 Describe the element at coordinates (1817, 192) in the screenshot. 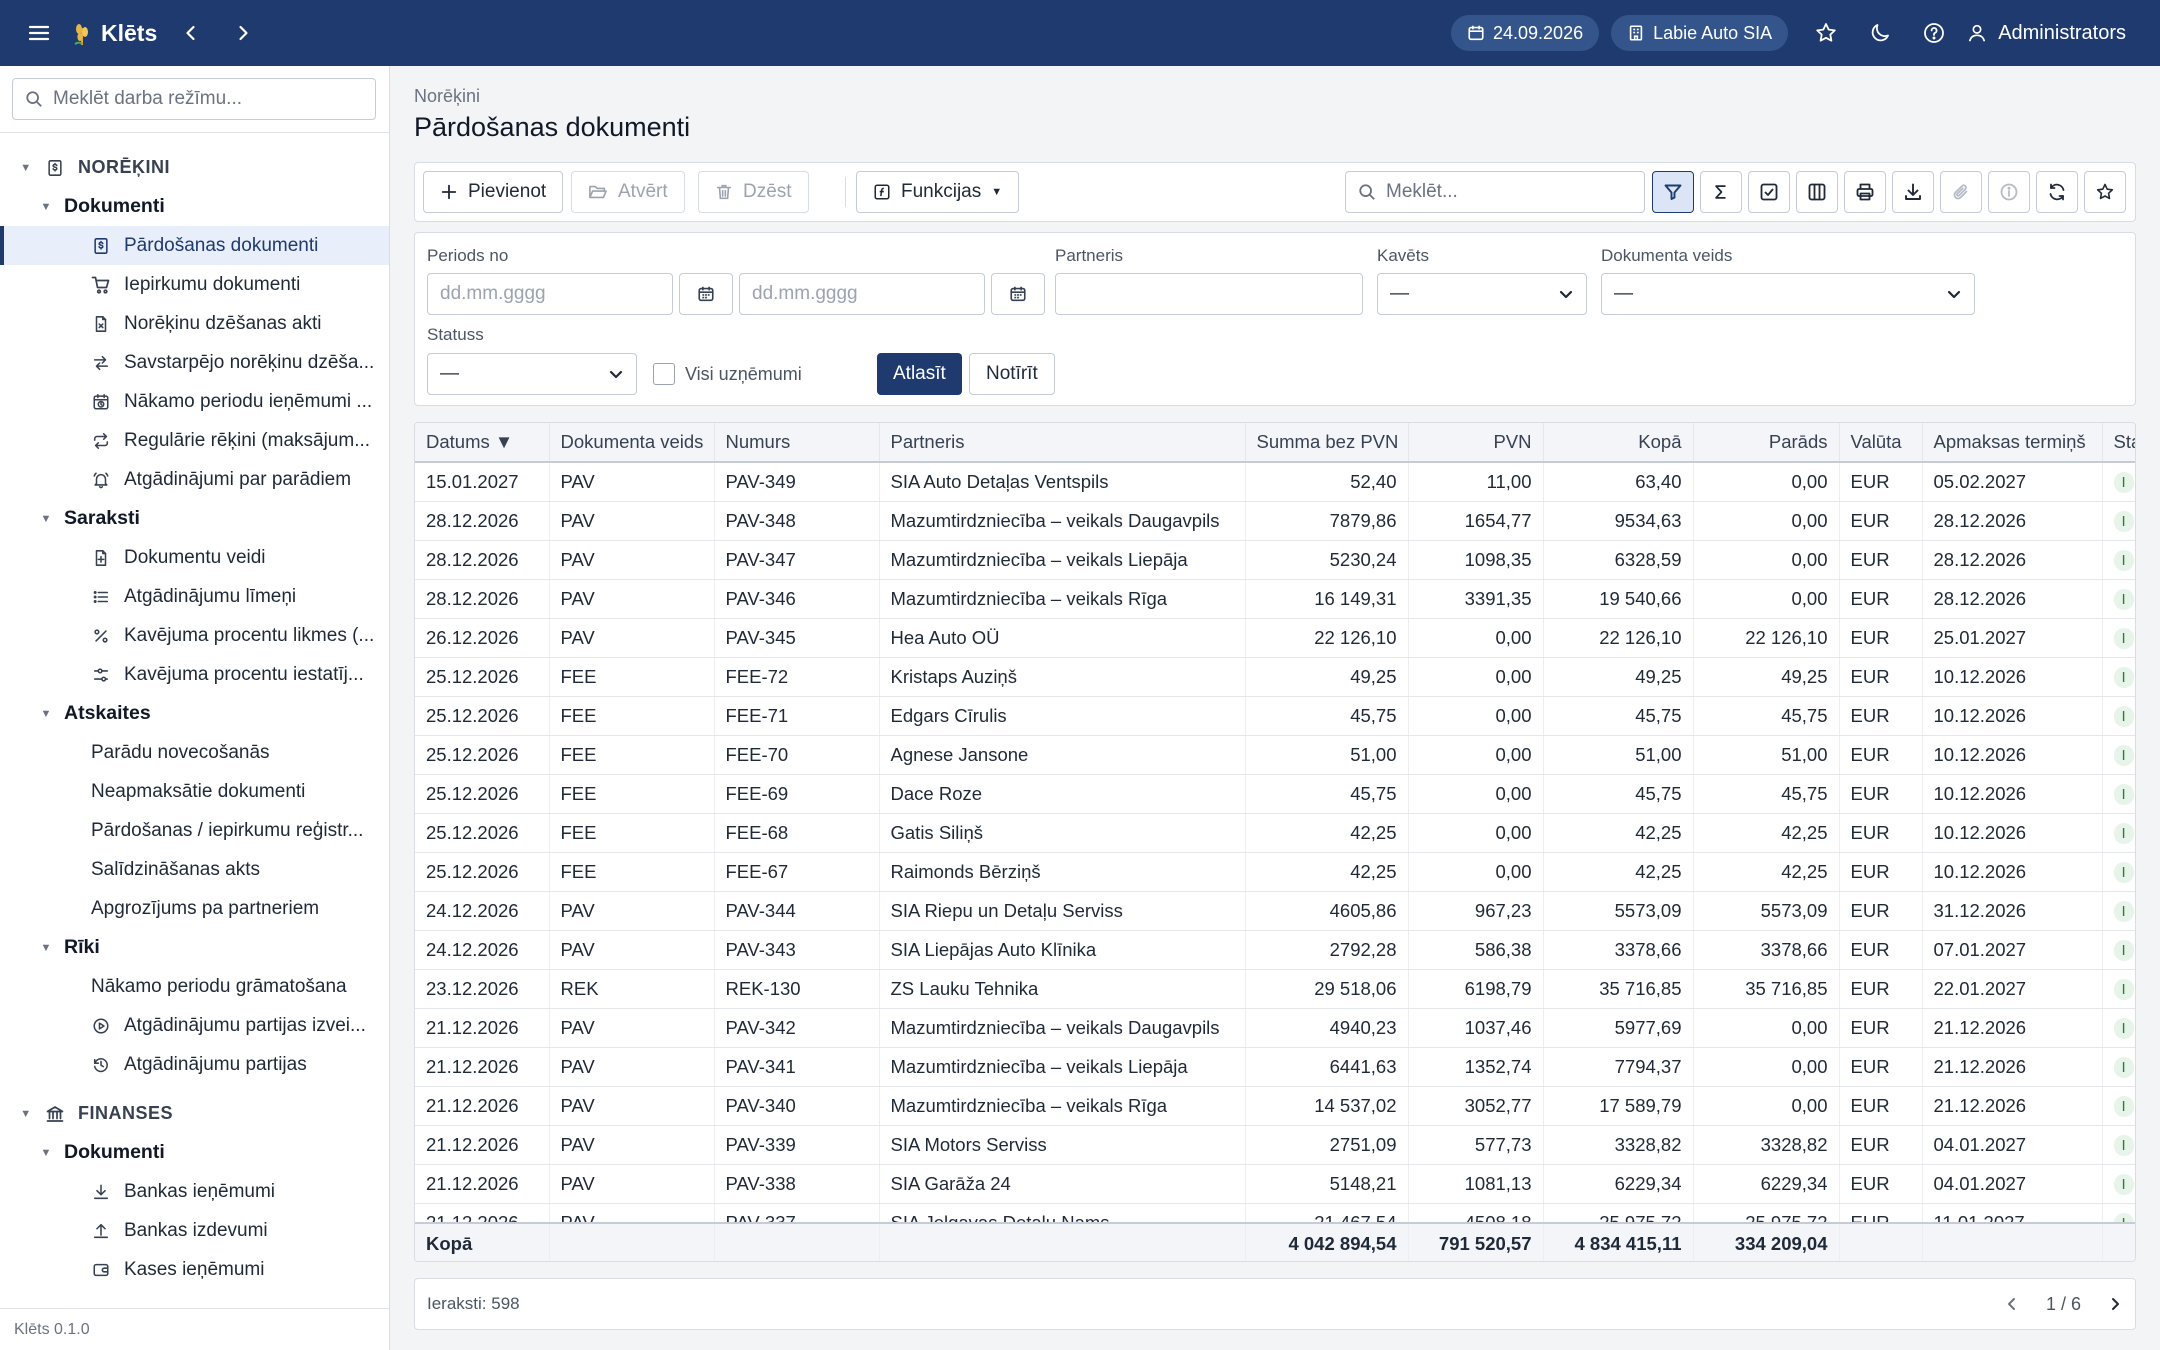

I see `columns-button` at that location.